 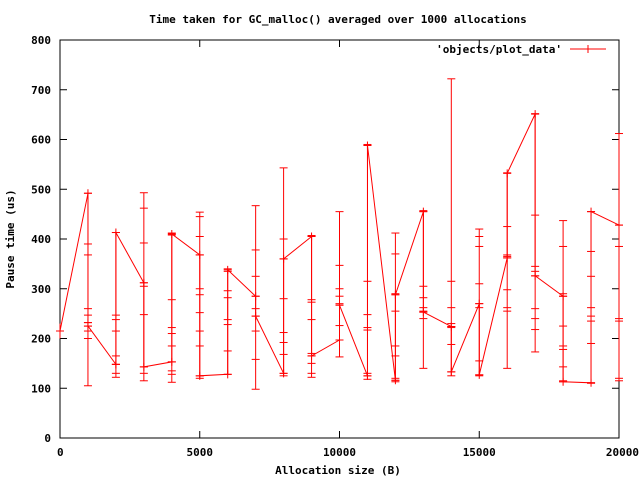 What do you see at coordinates (41, 40) in the screenshot?
I see `y-tick-label: 800` at bounding box center [41, 40].